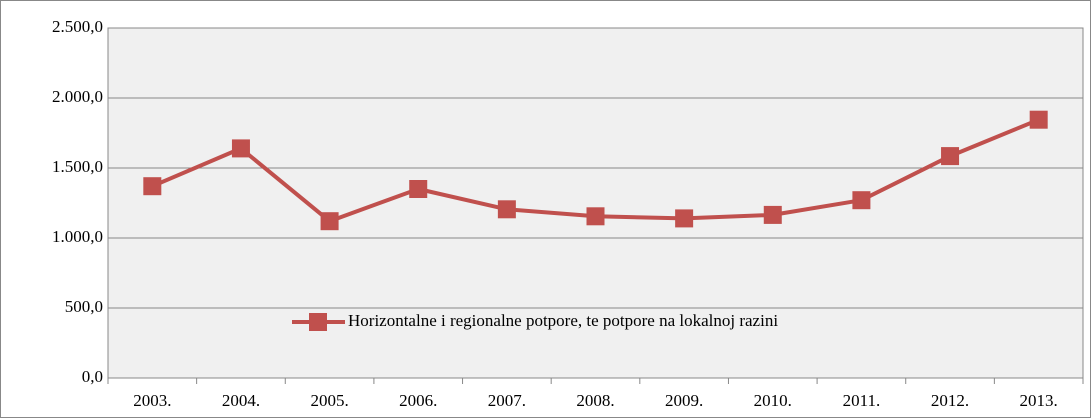  What do you see at coordinates (241, 400) in the screenshot?
I see `x-tick-label: 2004.` at bounding box center [241, 400].